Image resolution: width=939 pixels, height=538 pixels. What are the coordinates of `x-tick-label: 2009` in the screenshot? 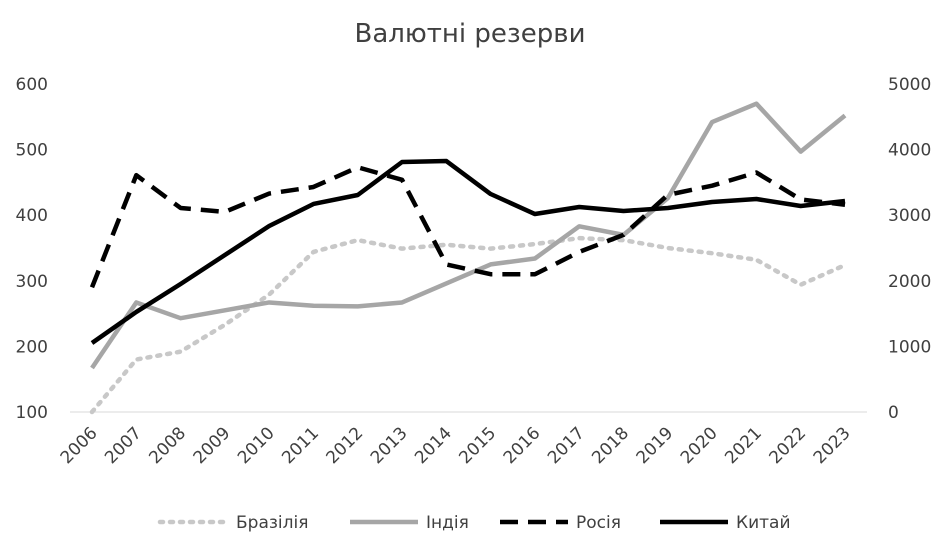 It's located at (212, 445).